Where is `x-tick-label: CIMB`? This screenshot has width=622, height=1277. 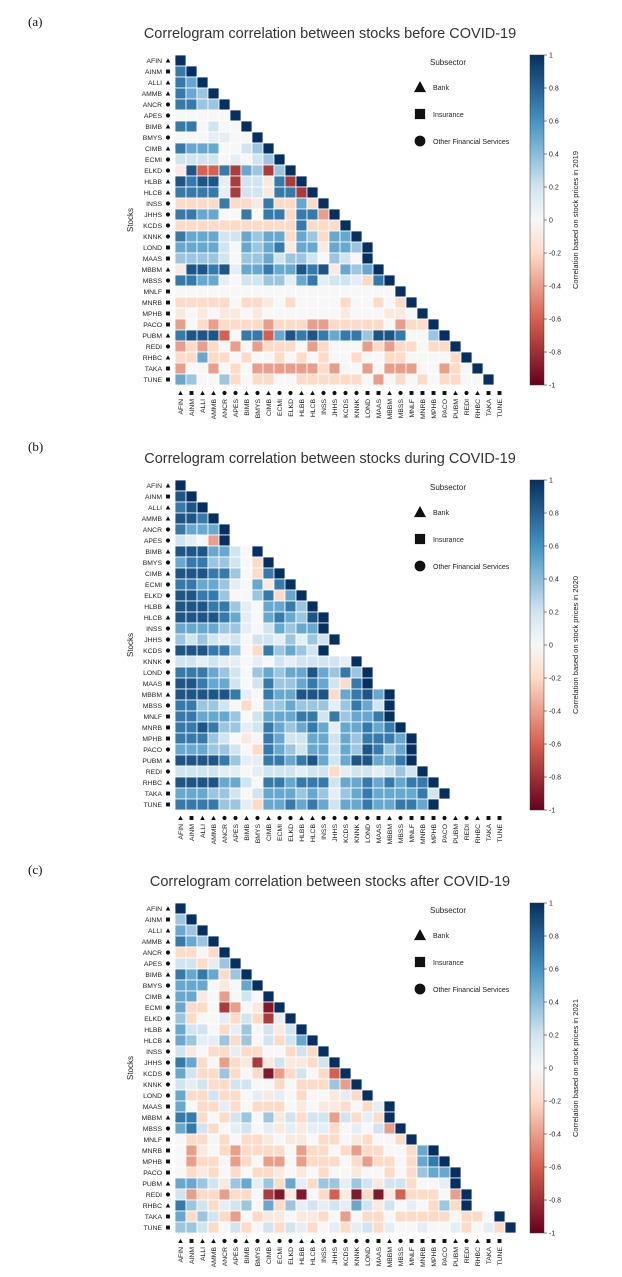 x-tick-label: CIMB is located at coordinates (269, 1255).